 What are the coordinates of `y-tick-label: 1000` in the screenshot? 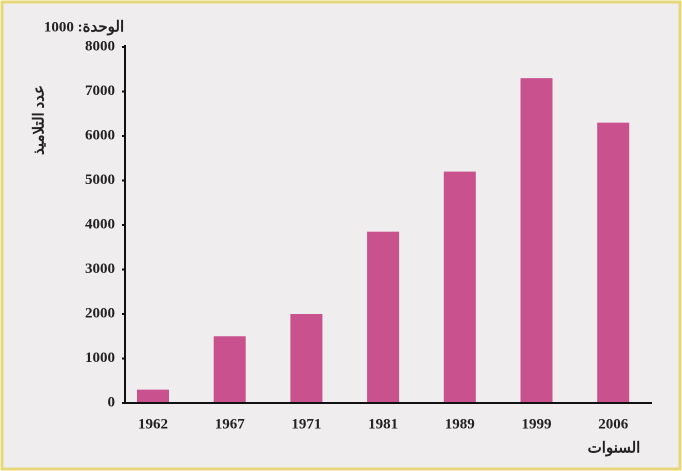 It's located at (100, 358).